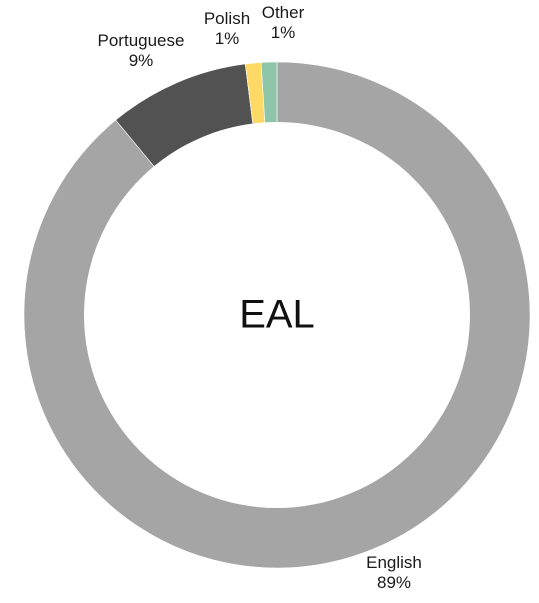  I want to click on slice-percent-polish: 1%, so click(227, 38).